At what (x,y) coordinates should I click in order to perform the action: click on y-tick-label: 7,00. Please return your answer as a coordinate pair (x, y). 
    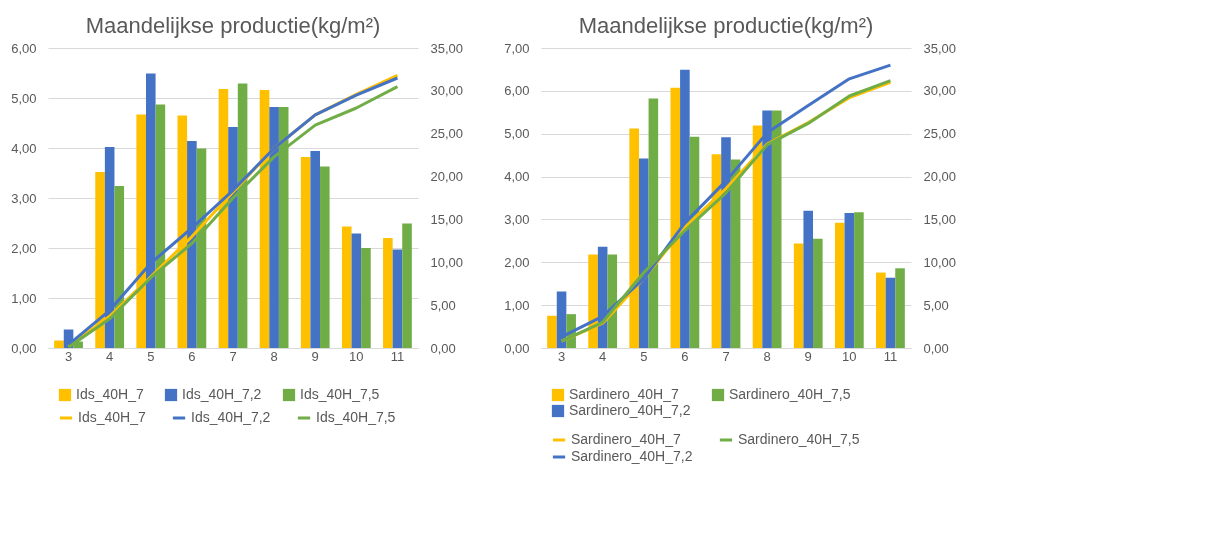
    Looking at the image, I should click on (517, 48).